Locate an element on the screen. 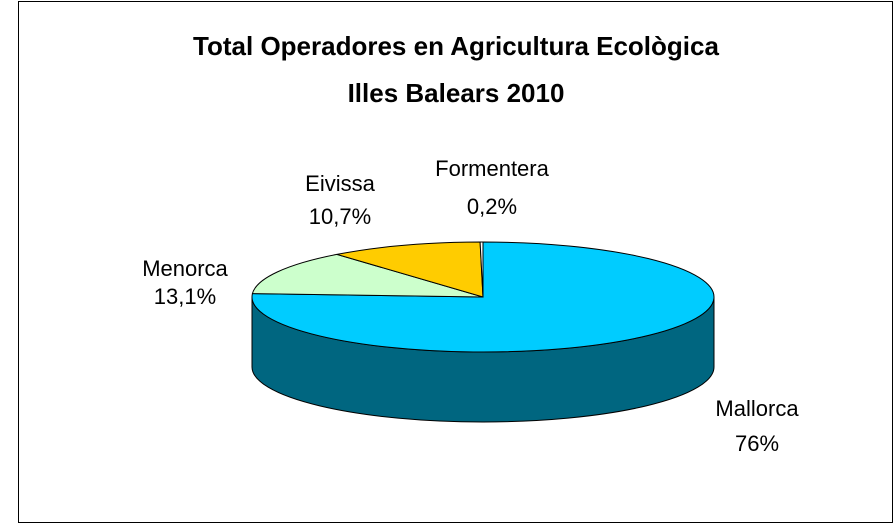  slice-label: Mallorca is located at coordinates (757, 408).